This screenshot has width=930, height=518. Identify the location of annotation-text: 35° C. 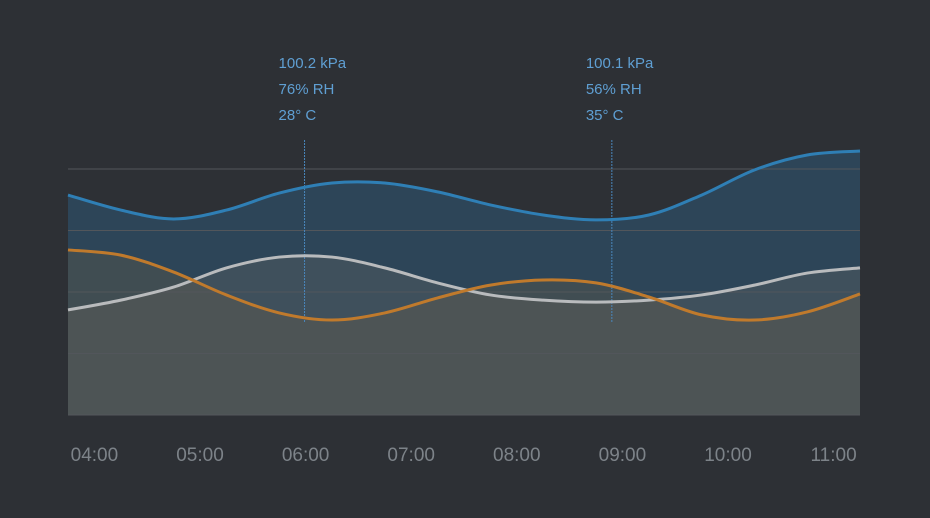
(605, 115).